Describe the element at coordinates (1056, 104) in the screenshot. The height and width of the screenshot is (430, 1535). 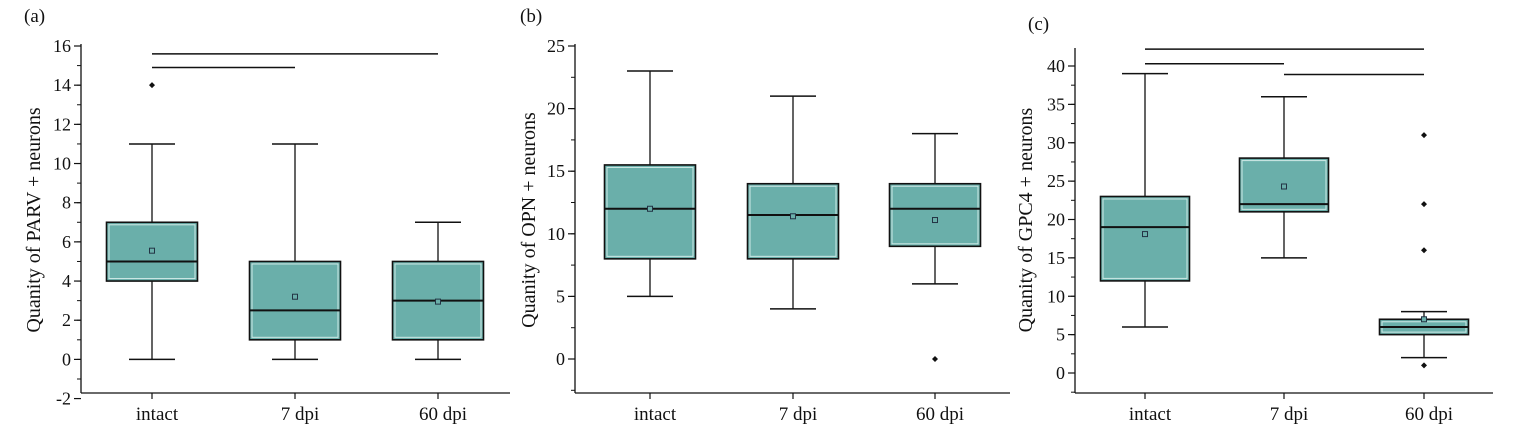
I see `y-tick-label: 35` at that location.